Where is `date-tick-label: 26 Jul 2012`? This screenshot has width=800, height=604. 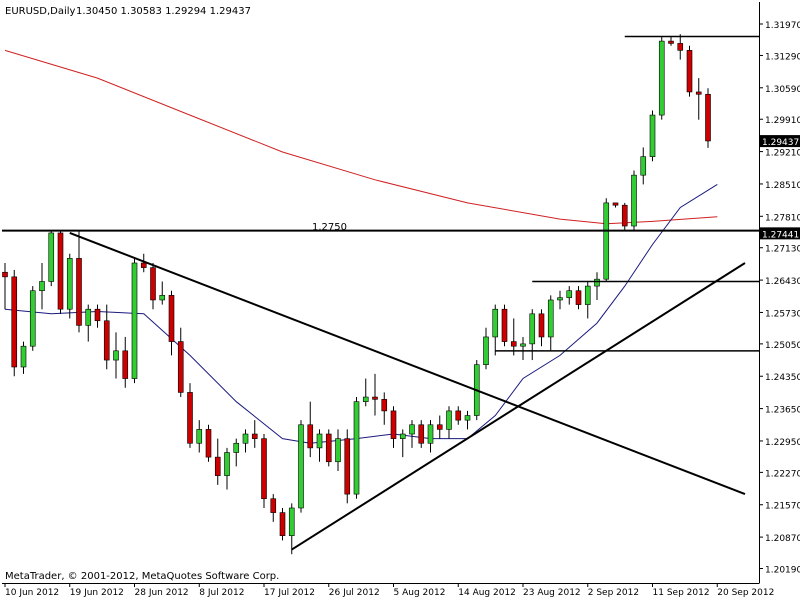
date-tick-label: 26 Jul 2012 is located at coordinates (354, 593).